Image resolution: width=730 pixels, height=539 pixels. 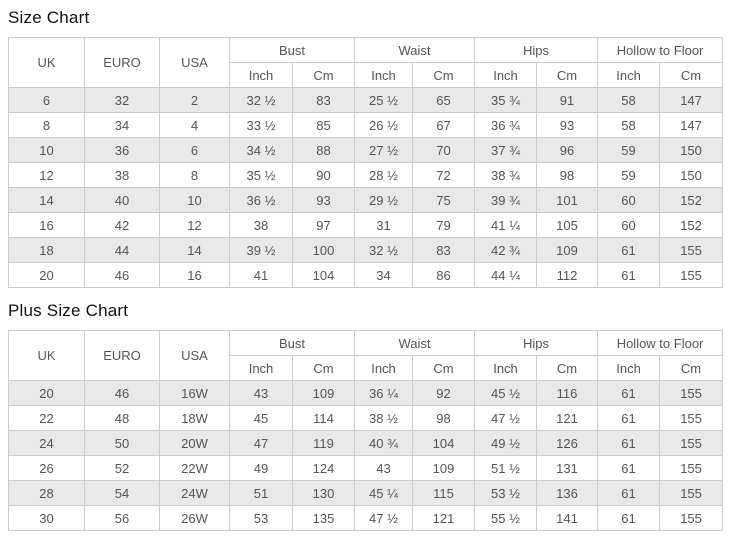 I want to click on table-cell: 104, so click(x=323, y=275).